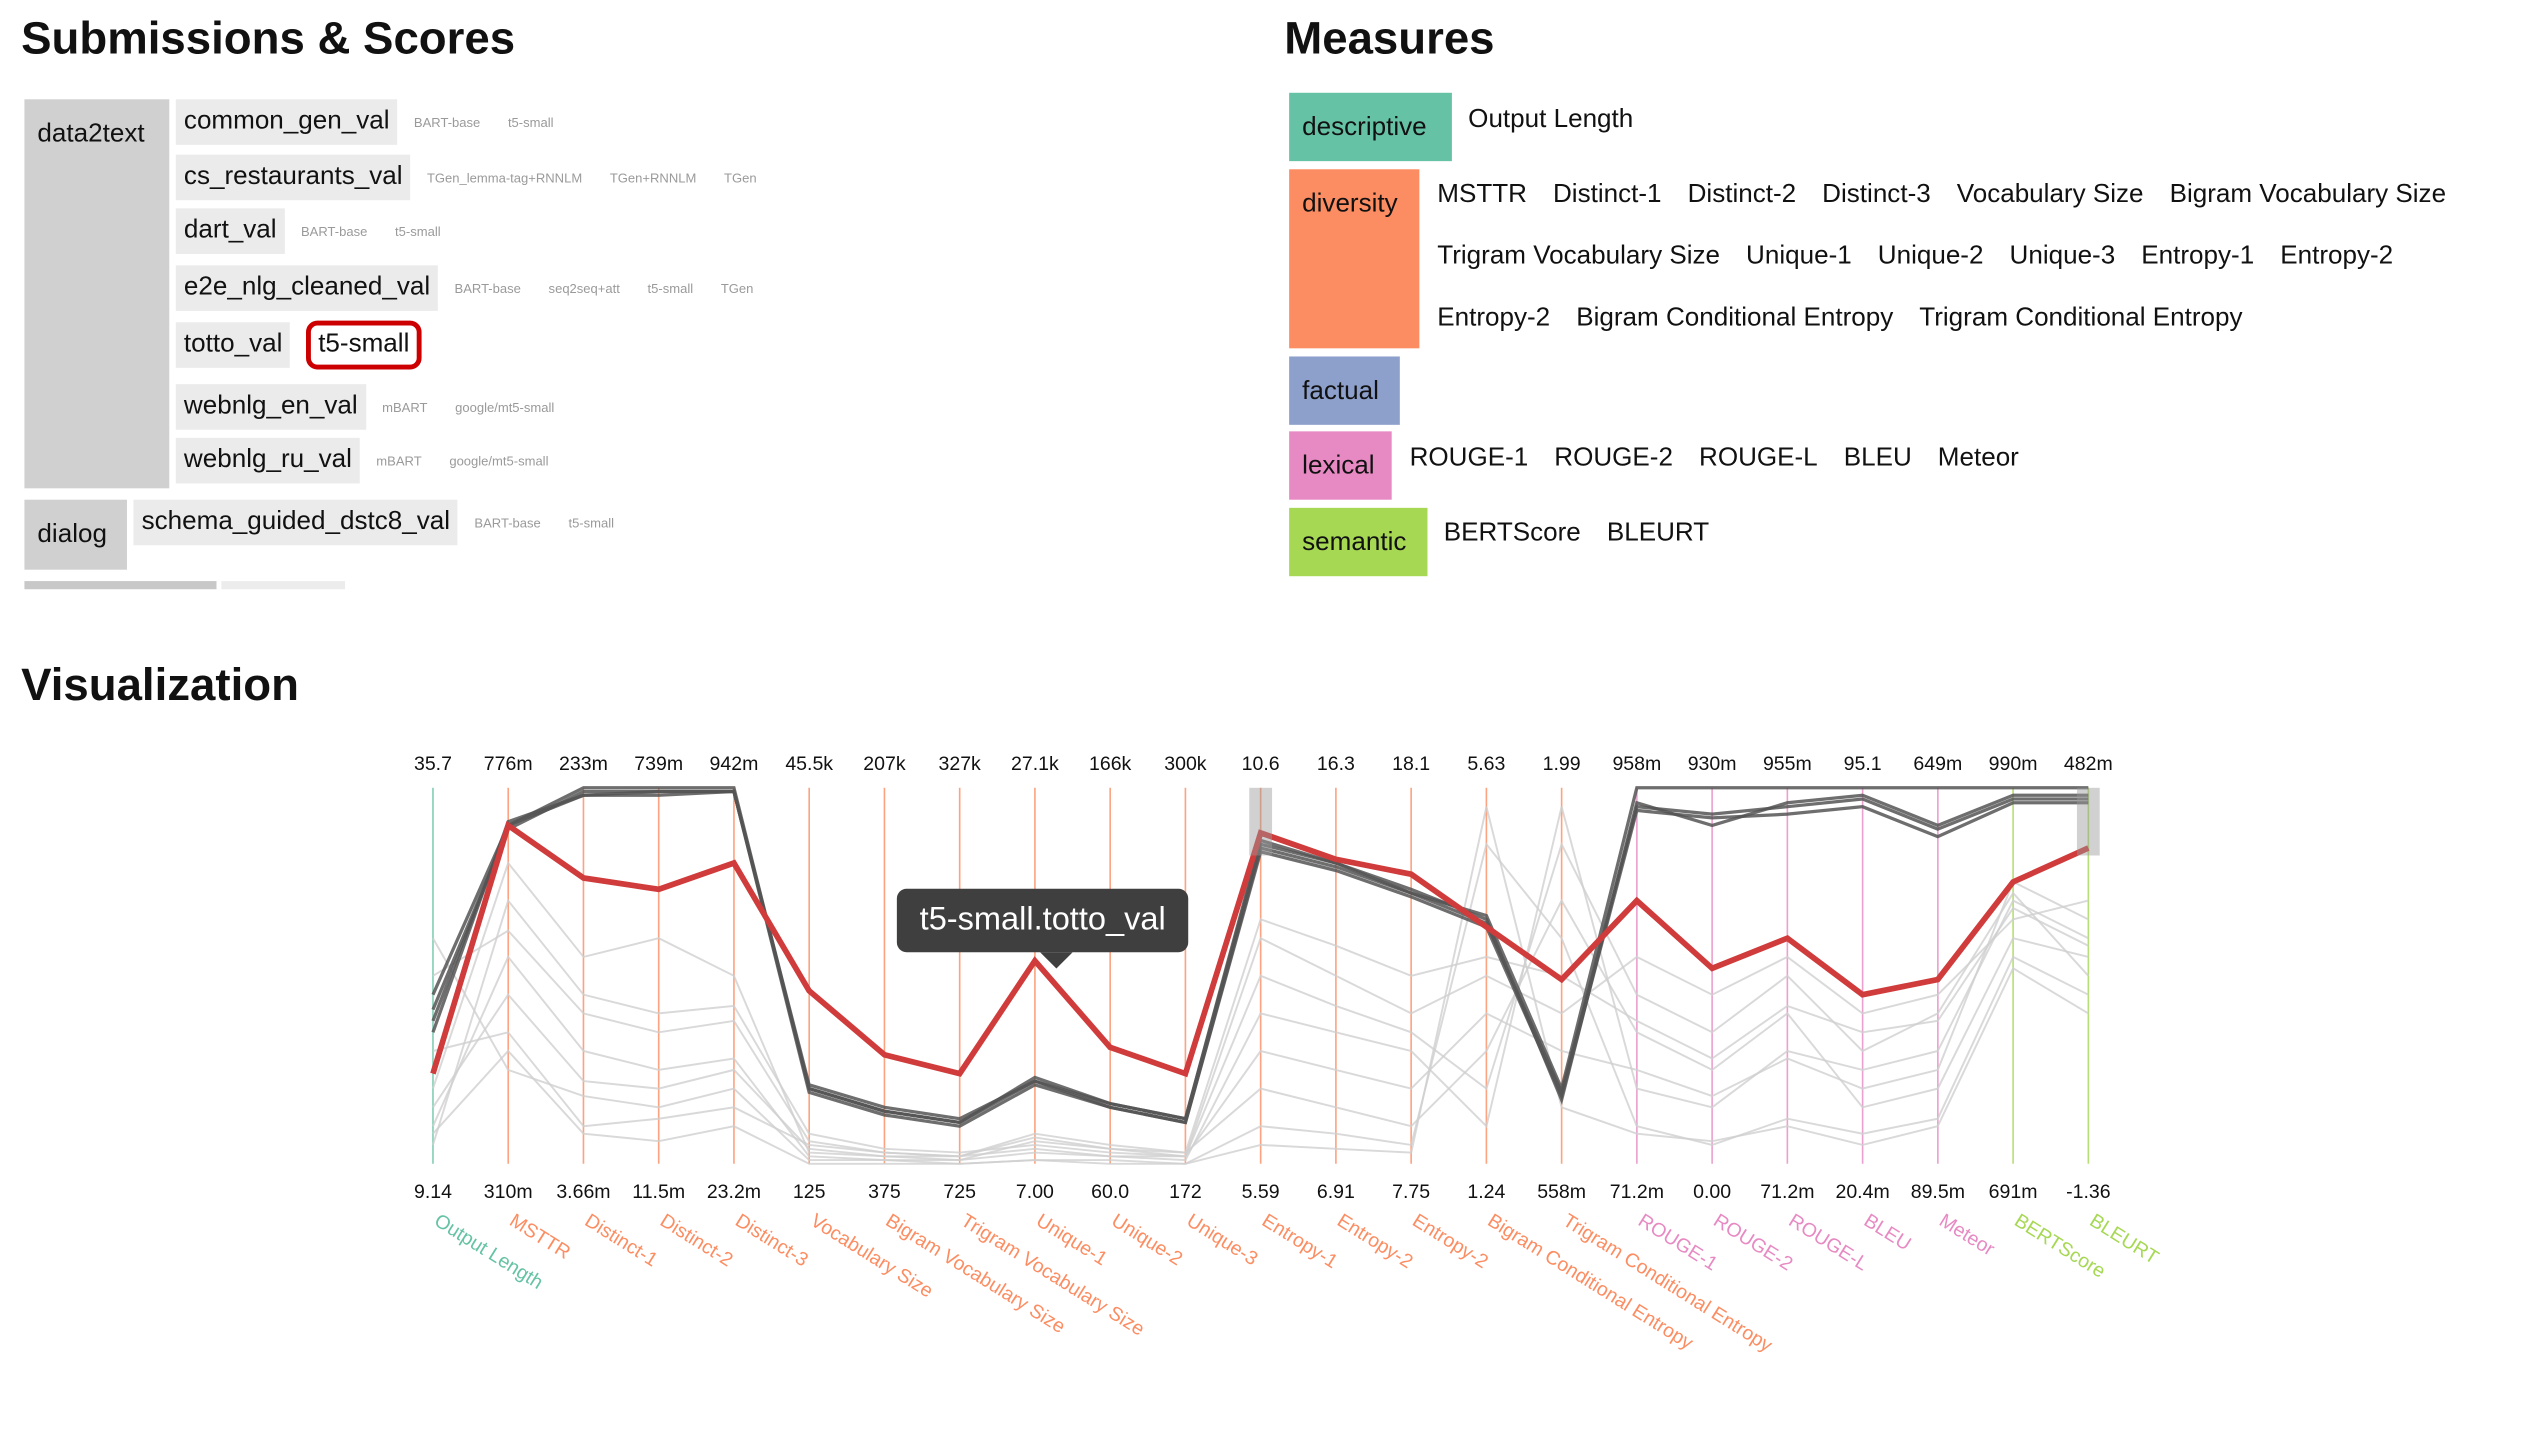  Describe the element at coordinates (1411, 1192) in the screenshot. I see `axis-min-label: 7.75` at that location.